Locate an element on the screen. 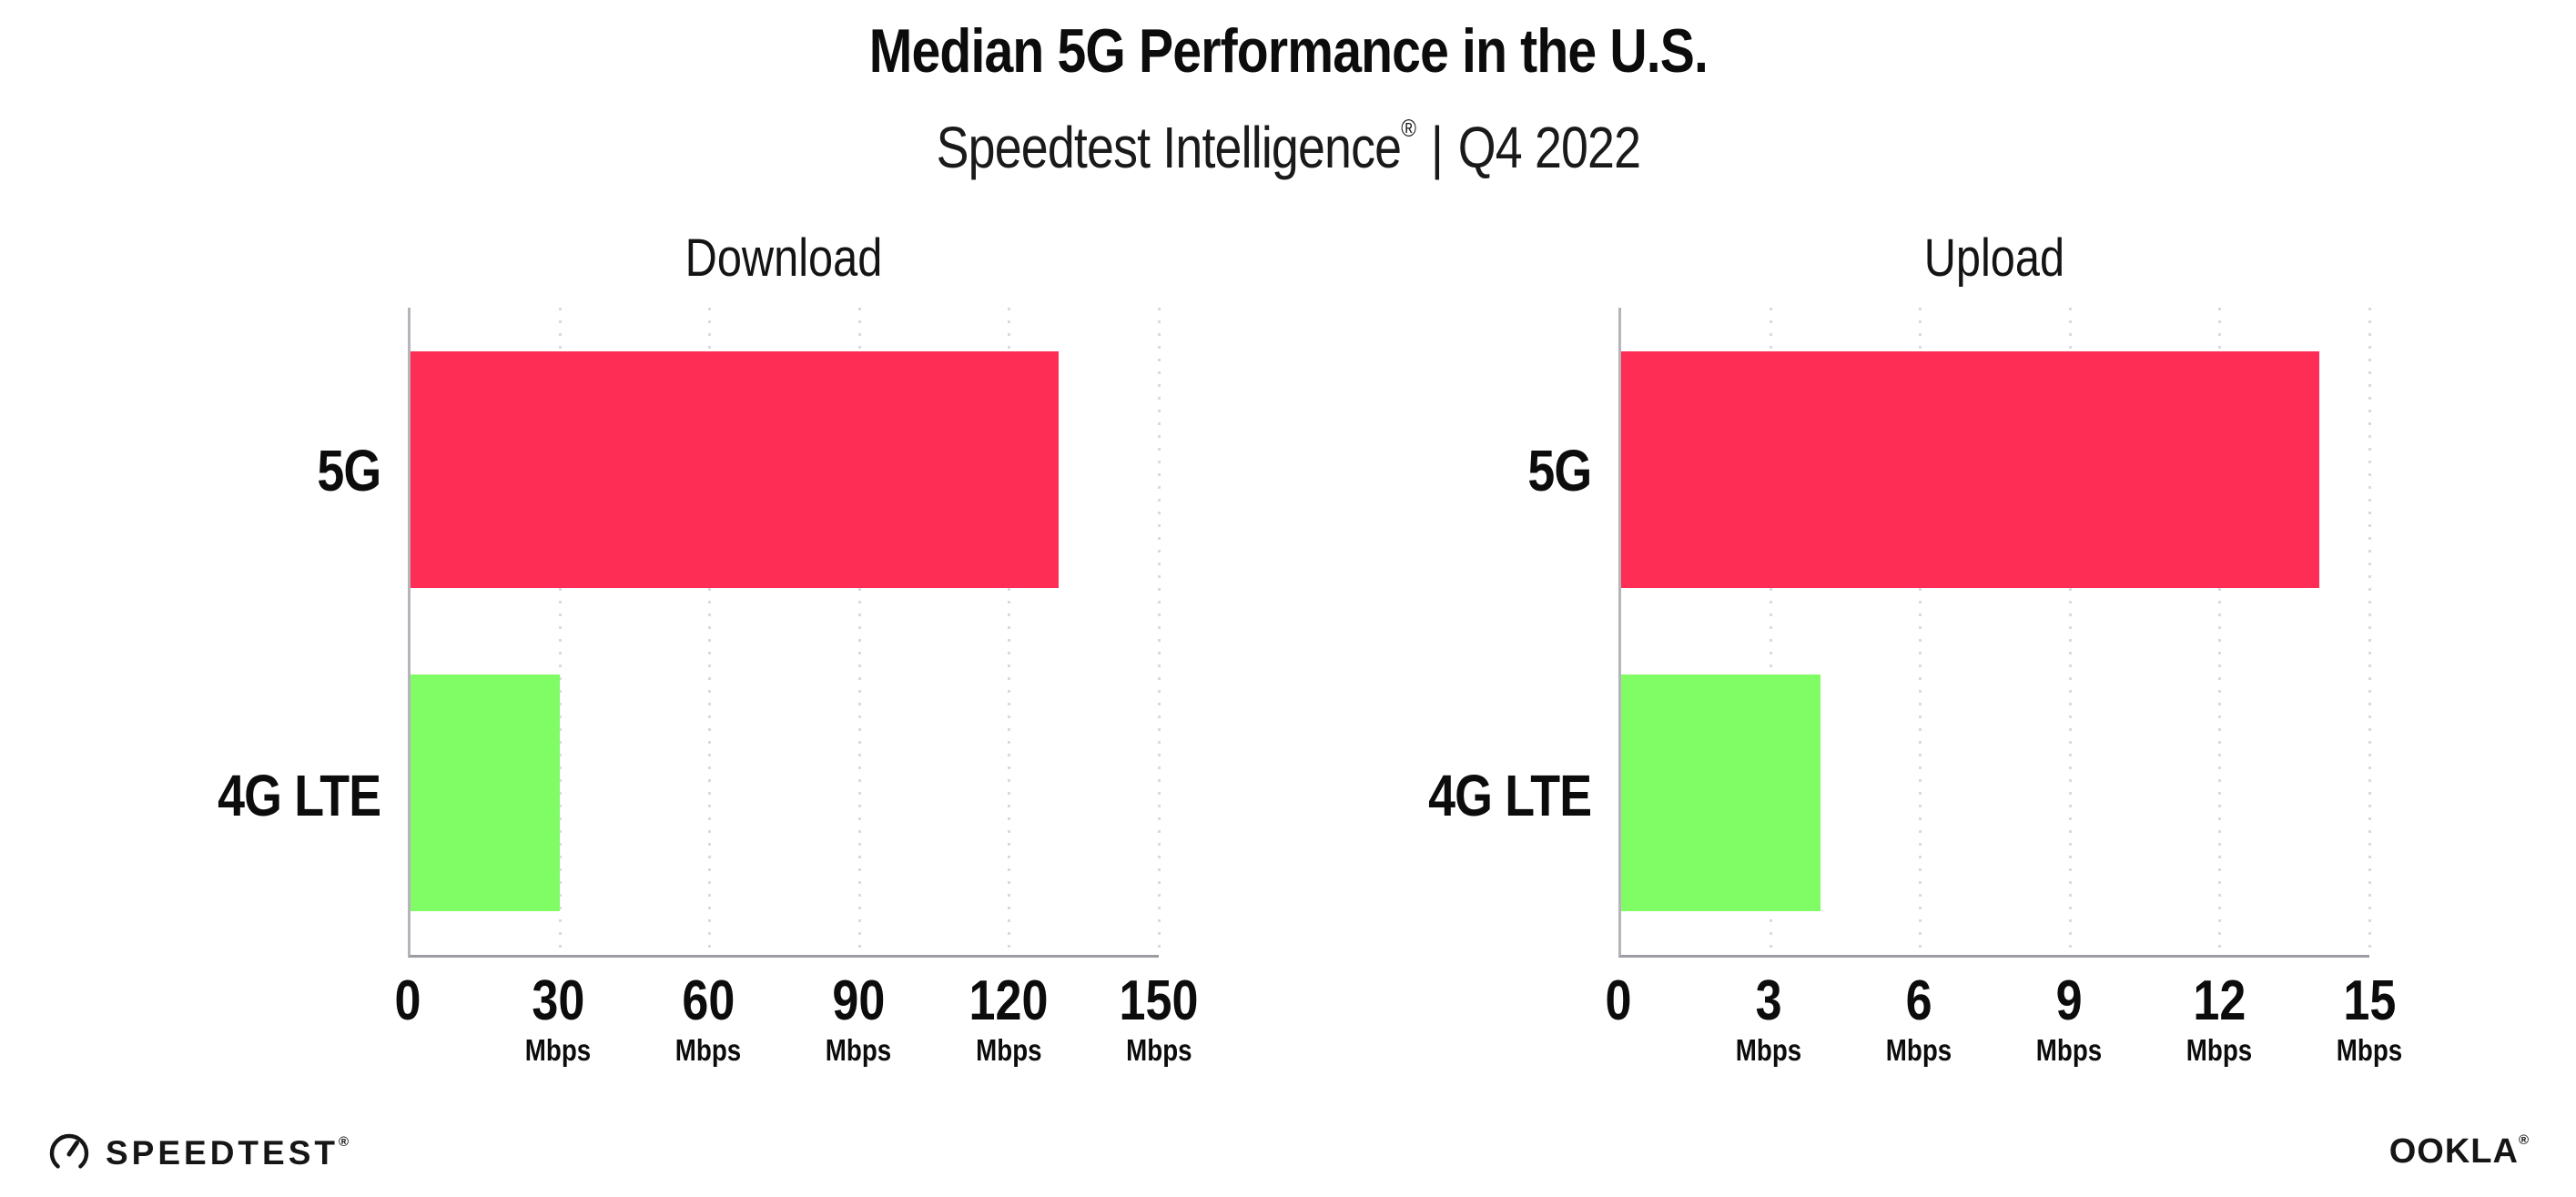  subtitle-period: Q4 2022 is located at coordinates (1548, 147).